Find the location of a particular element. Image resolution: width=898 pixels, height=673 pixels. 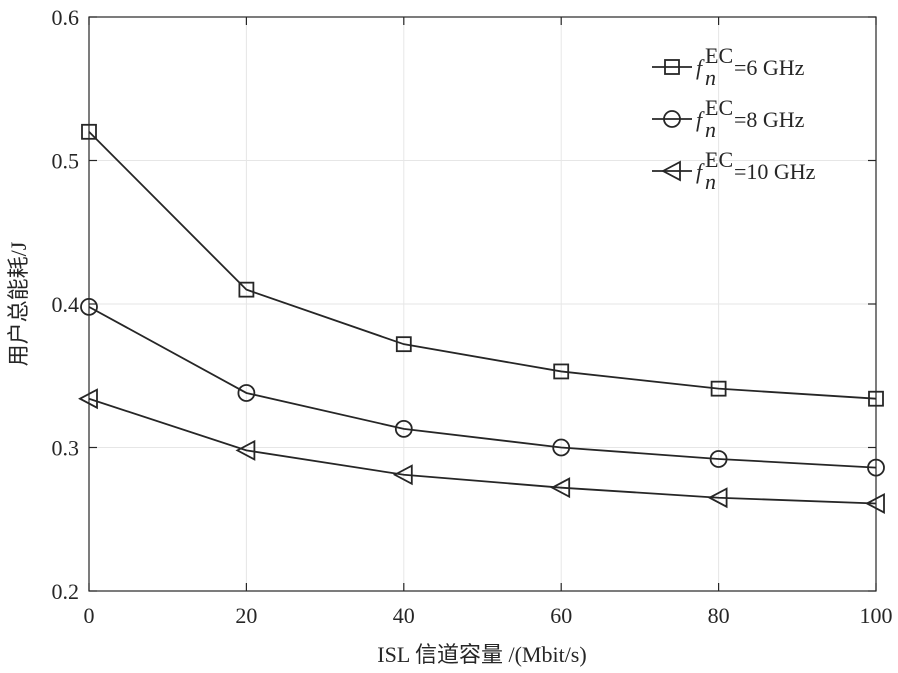

legend-label-text: =10 GHz is located at coordinates (775, 171).